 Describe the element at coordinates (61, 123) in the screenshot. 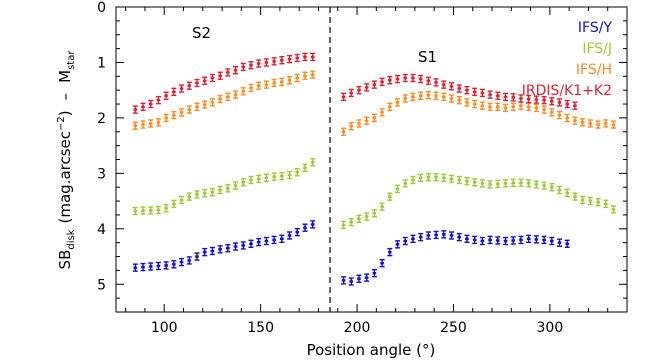

I see `y-title-exponent: −2` at that location.